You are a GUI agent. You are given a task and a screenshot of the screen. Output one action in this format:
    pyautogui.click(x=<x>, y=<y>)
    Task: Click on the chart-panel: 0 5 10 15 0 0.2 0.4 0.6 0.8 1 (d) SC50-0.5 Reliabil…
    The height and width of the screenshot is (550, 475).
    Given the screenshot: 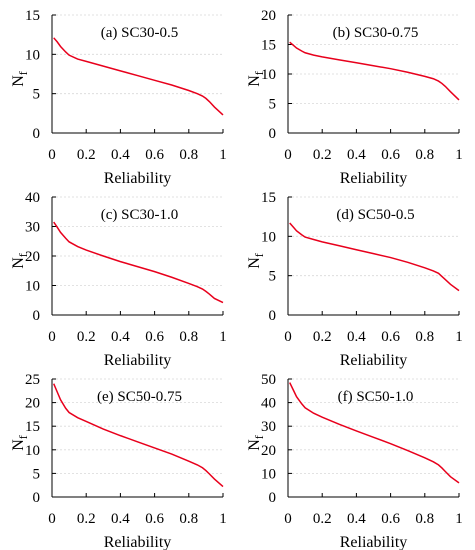 What is the action you would take?
    pyautogui.click(x=354, y=279)
    